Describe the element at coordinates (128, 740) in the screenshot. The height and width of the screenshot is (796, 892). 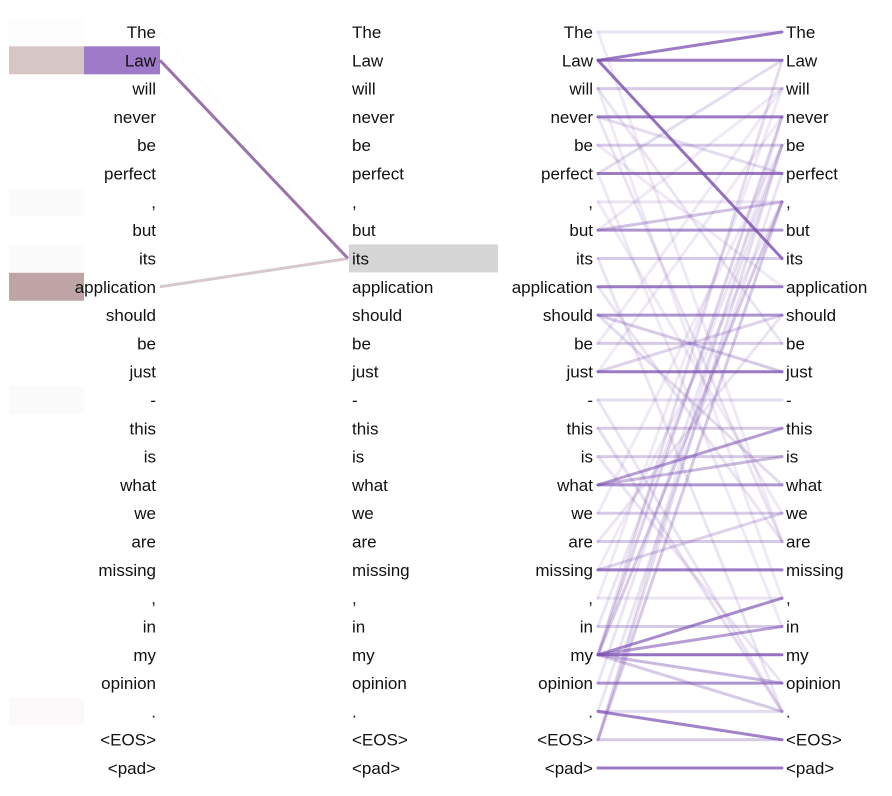
I see `source-token: <EOS>` at that location.